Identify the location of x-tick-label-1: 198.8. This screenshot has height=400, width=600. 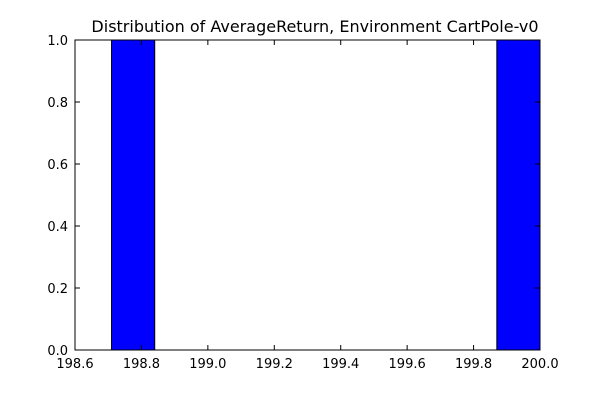
(141, 364).